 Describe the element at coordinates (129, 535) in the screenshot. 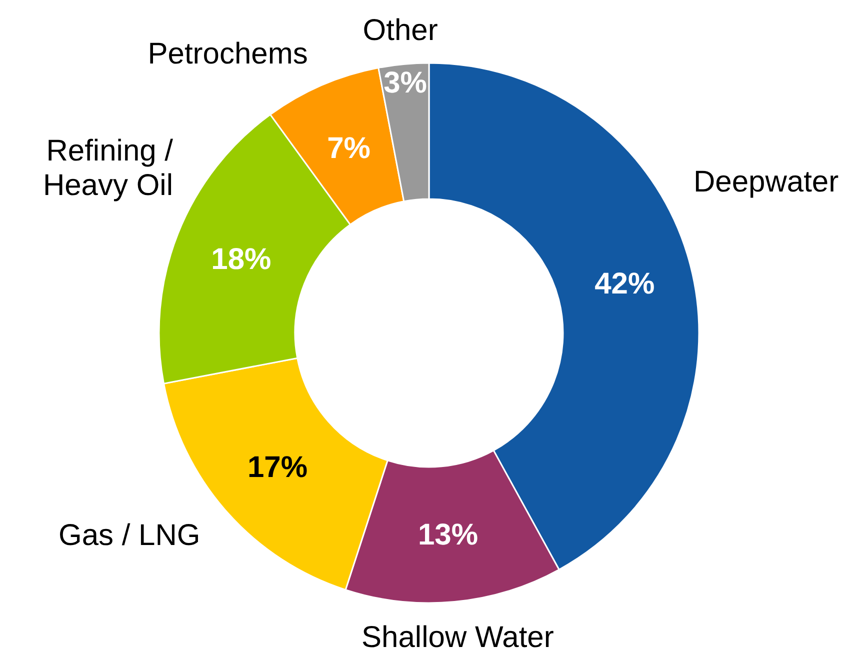

I see `slice-label: Gas / LNG` at that location.